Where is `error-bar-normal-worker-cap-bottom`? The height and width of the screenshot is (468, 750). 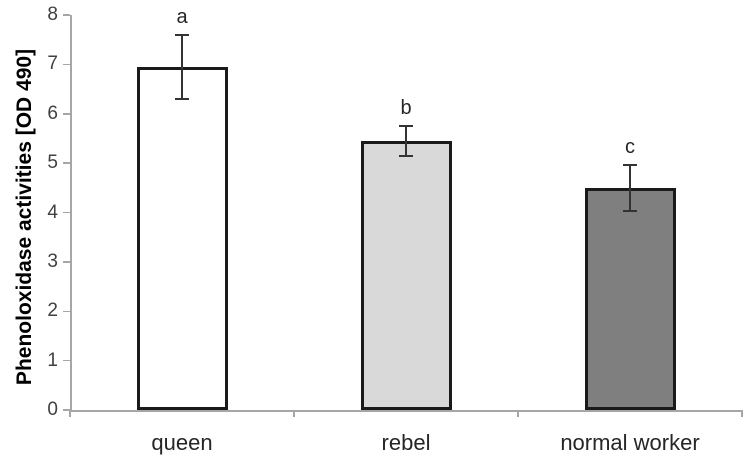 error-bar-normal-worker-cap-bottom is located at coordinates (630, 211).